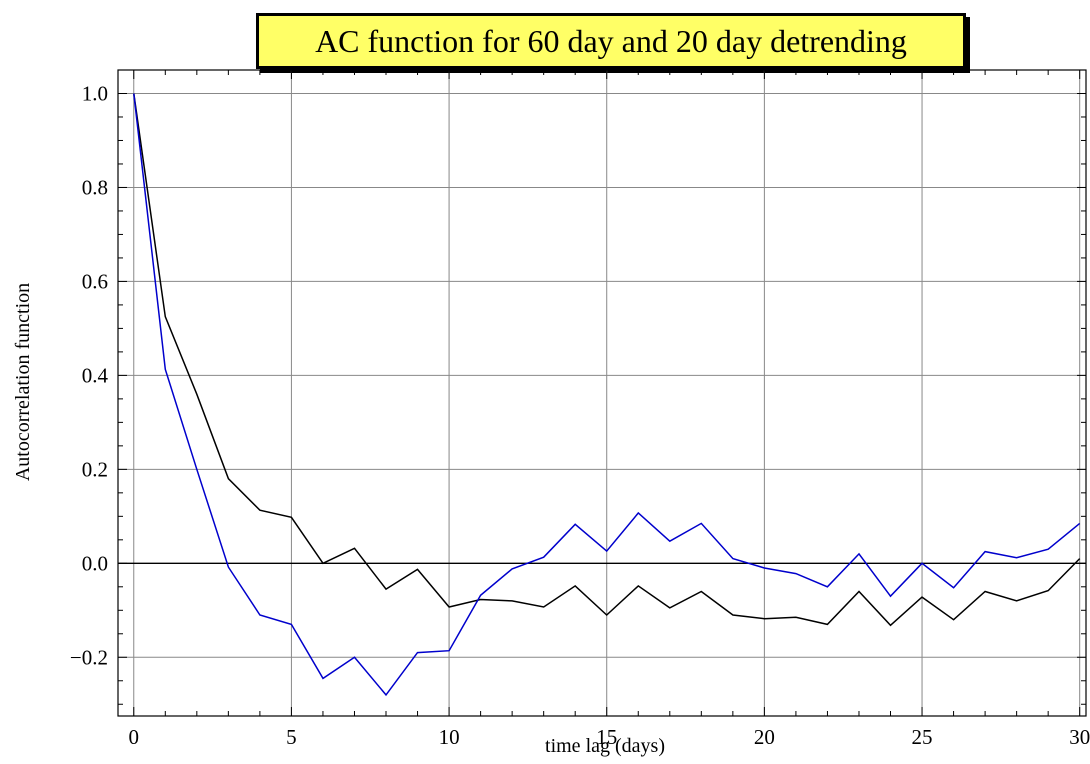  I want to click on y-tick-label: 0.8, so click(95, 187).